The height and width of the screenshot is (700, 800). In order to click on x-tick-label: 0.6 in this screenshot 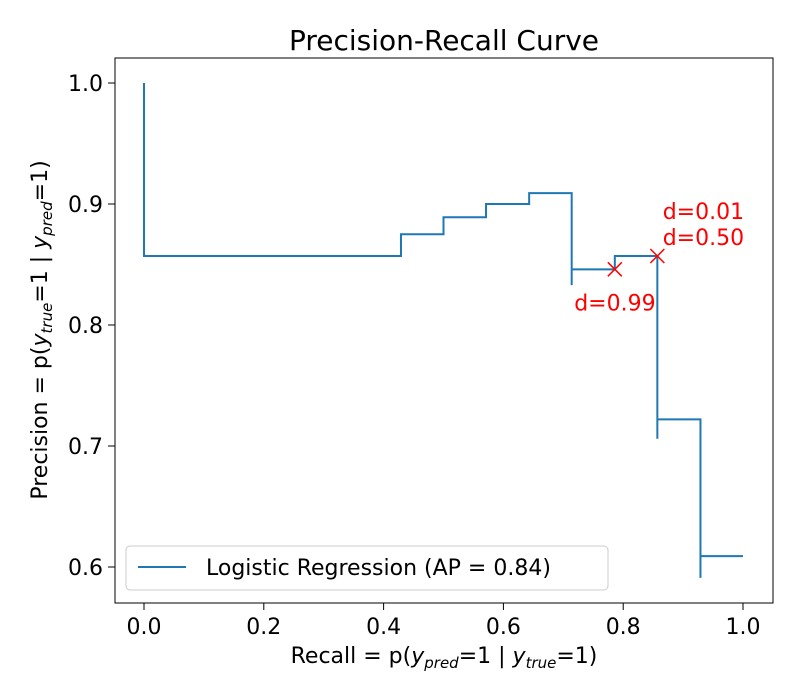, I will do `click(503, 627)`.